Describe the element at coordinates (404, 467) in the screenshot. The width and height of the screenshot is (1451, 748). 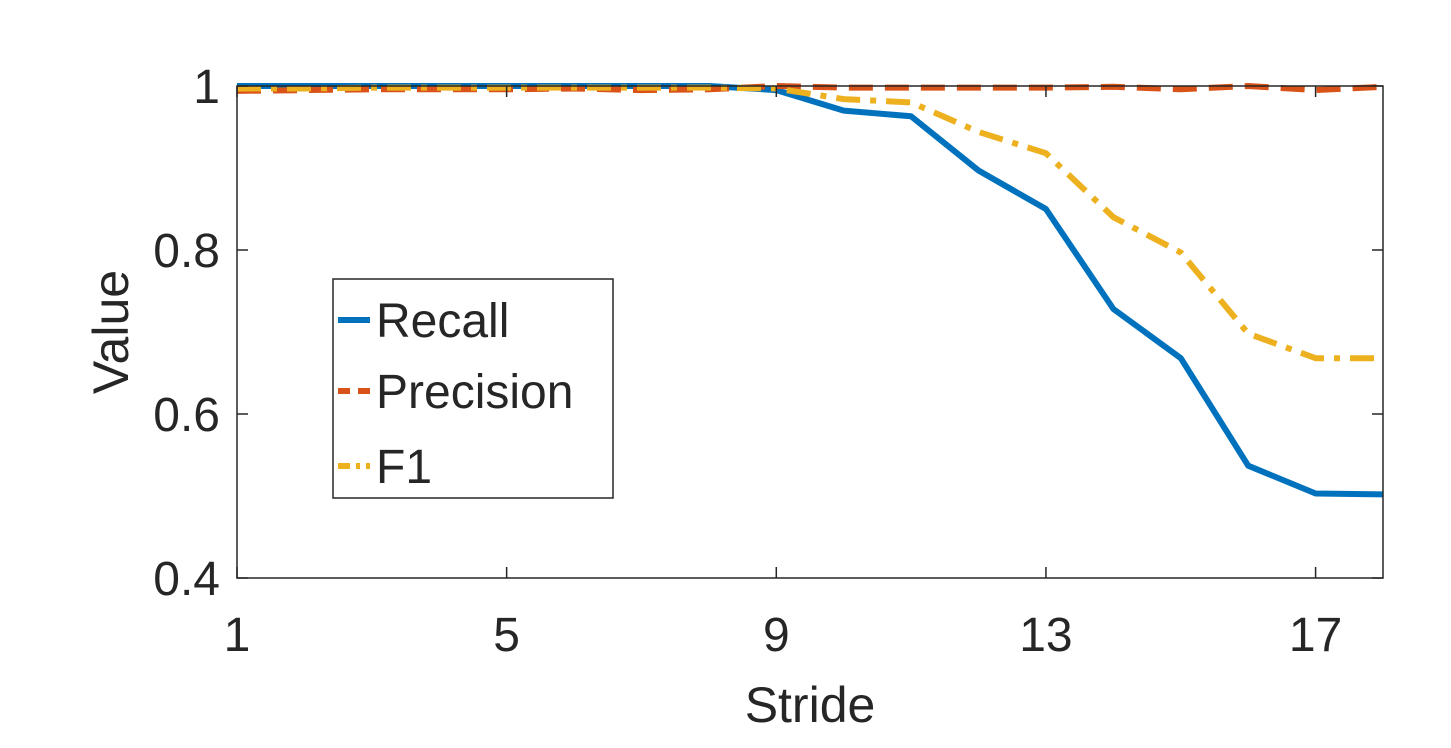
I see `legend-label-f1: F1` at that location.